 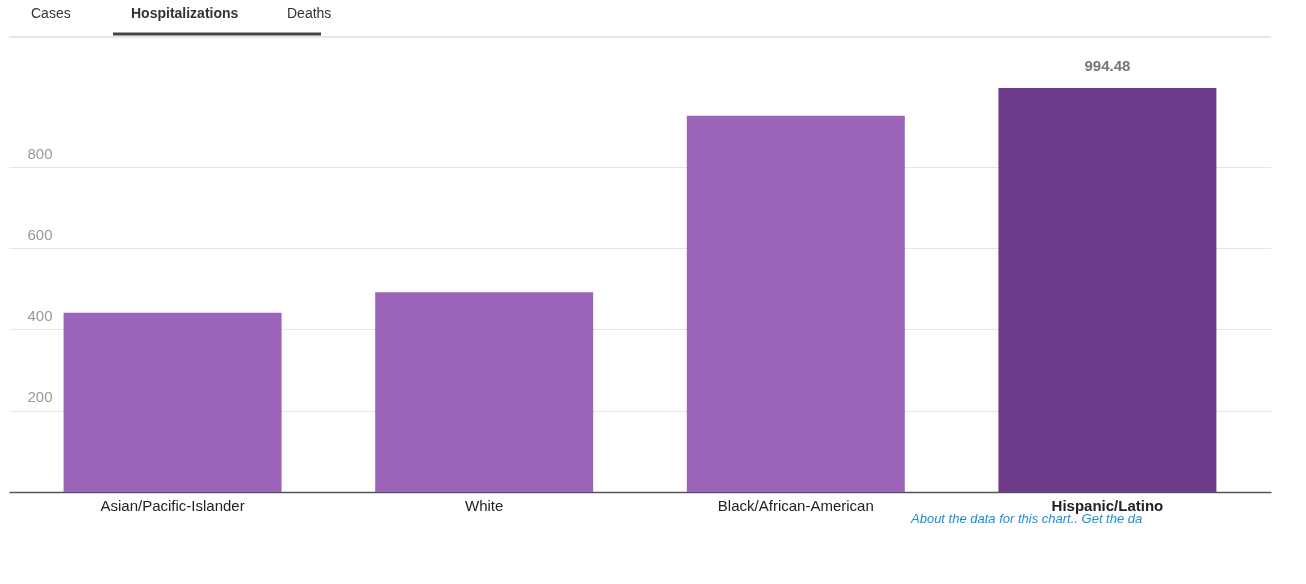 What do you see at coordinates (185, 13) in the screenshot?
I see `text: Hospitalizations` at bounding box center [185, 13].